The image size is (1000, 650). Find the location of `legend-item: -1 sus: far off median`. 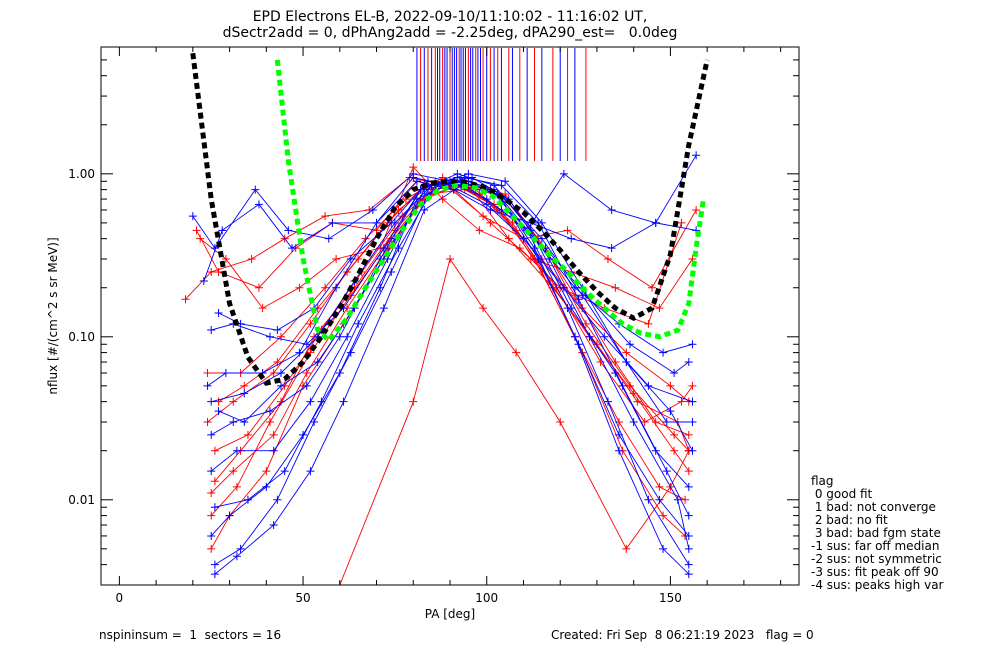

legend-item: -1 sus: far off median is located at coordinates (875, 546).